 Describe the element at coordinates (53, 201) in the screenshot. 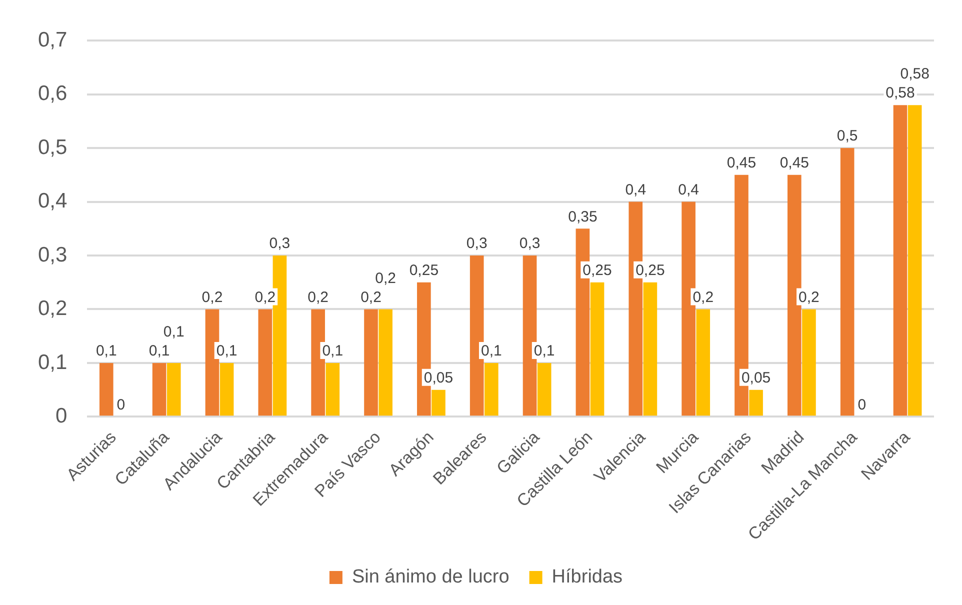

I see `y-tick-label: 0,4` at that location.